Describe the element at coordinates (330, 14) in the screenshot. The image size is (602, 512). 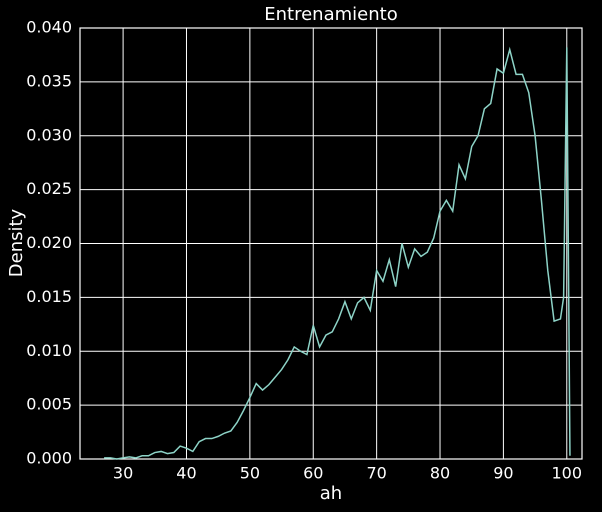
I see `chart-title: Entrenamiento` at that location.